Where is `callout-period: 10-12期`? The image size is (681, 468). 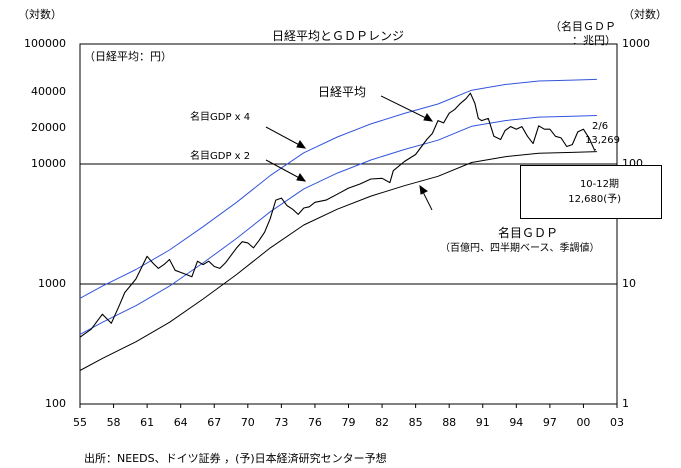
callout-period: 10-12期 is located at coordinates (599, 184).